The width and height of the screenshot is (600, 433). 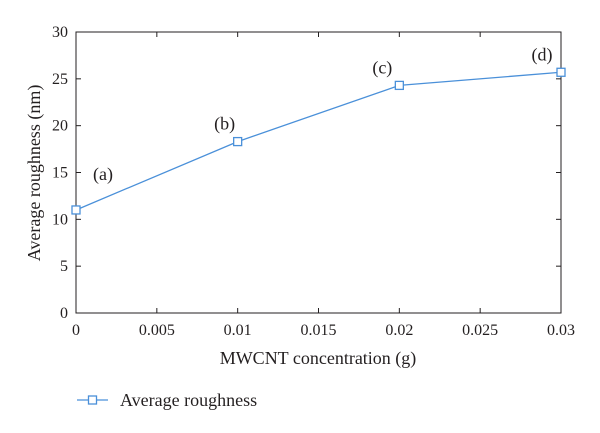 What do you see at coordinates (188, 400) in the screenshot?
I see `legend-label: Average roughness` at bounding box center [188, 400].